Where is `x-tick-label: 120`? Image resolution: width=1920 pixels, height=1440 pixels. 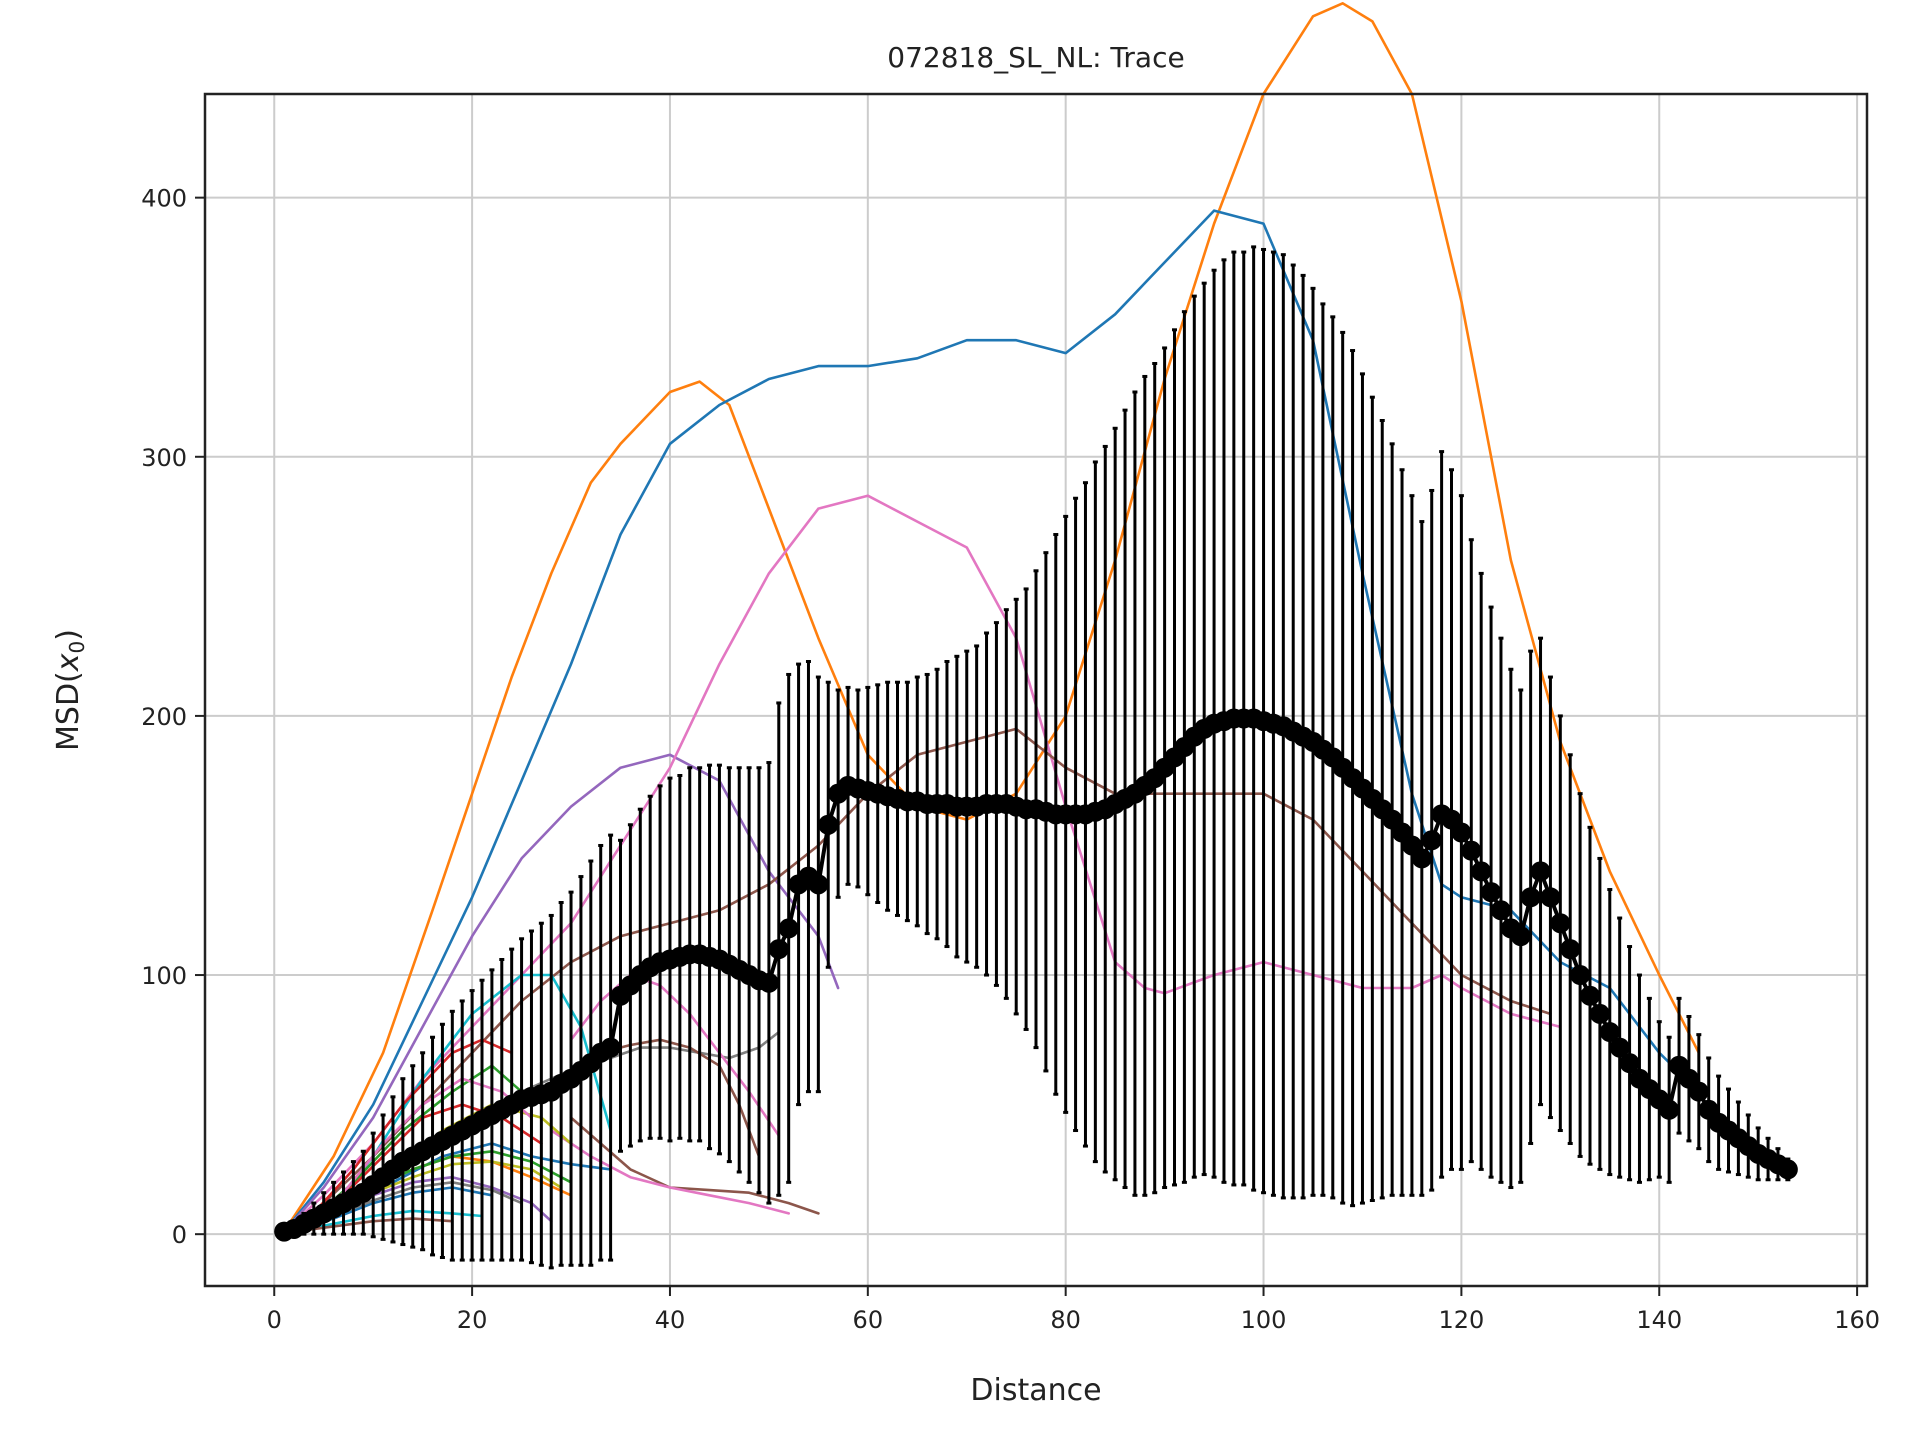 x-tick-label: 120 is located at coordinates (1461, 1320).